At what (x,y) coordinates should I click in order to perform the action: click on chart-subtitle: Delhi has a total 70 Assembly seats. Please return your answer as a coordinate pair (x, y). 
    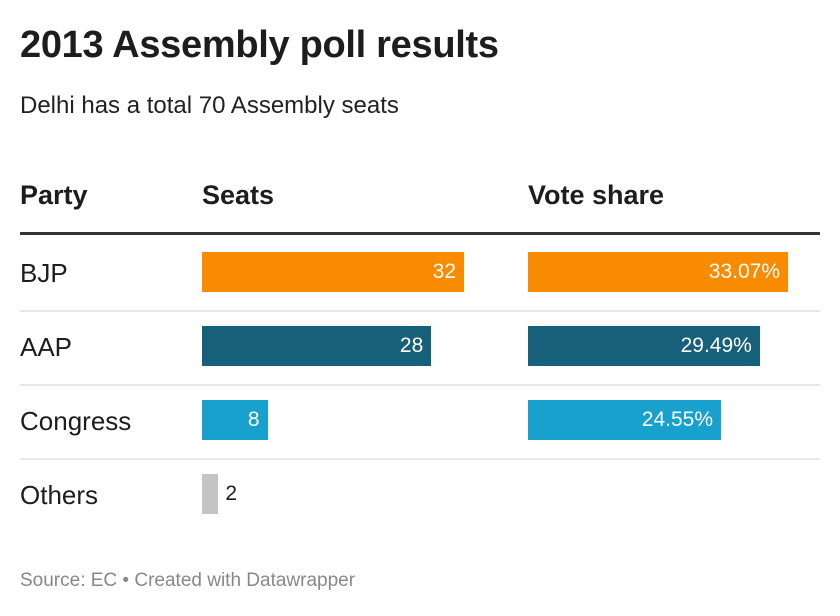
    Looking at the image, I should click on (209, 105).